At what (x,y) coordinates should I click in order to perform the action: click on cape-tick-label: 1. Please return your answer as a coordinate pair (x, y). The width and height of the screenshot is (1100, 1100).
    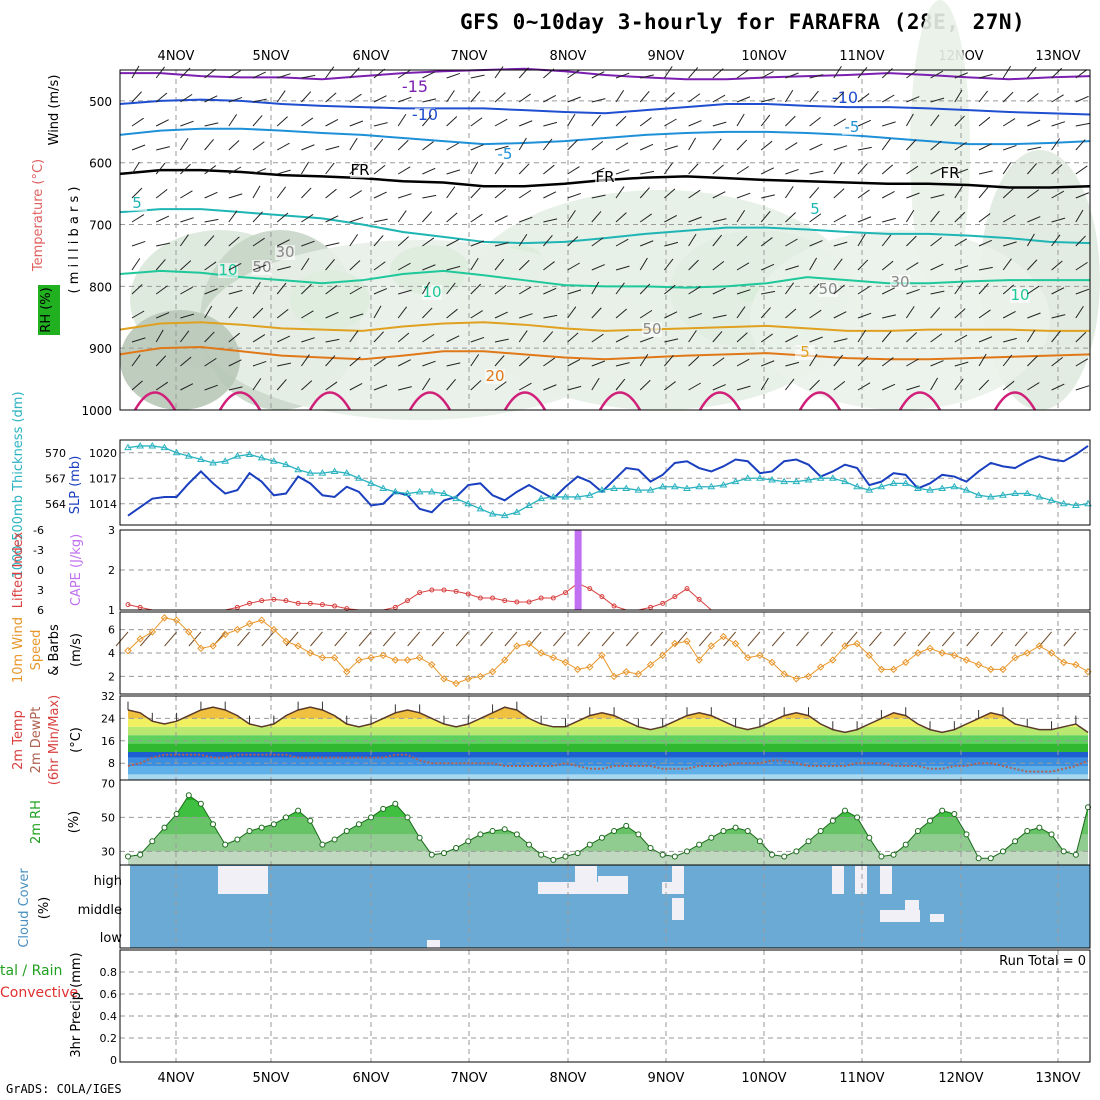
    Looking at the image, I should click on (111, 610).